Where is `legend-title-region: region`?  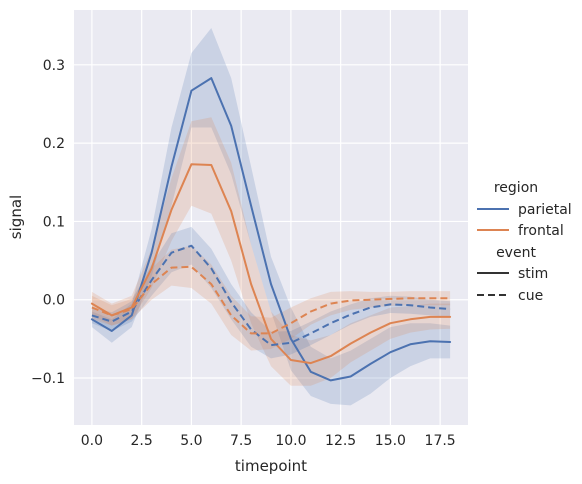
legend-title-region: region is located at coordinates (516, 188).